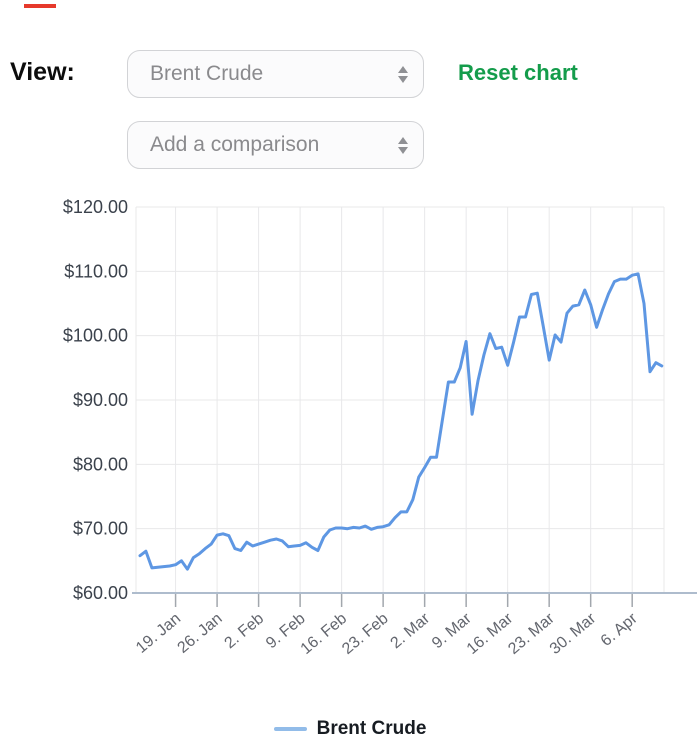 This screenshot has height=751, width=700. What do you see at coordinates (200, 633) in the screenshot?
I see `x-tick-label: 26. Jan` at bounding box center [200, 633].